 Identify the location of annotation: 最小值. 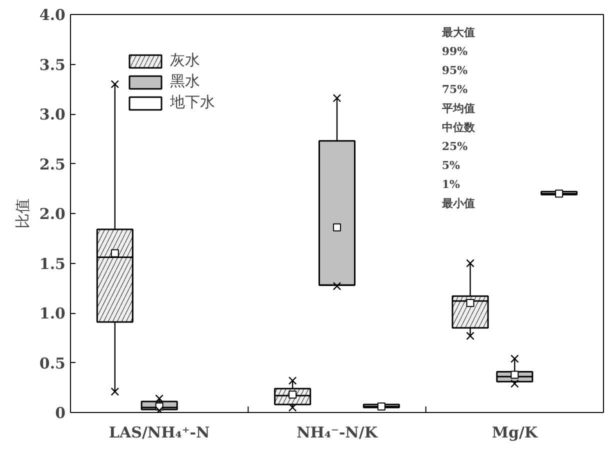
(457, 203).